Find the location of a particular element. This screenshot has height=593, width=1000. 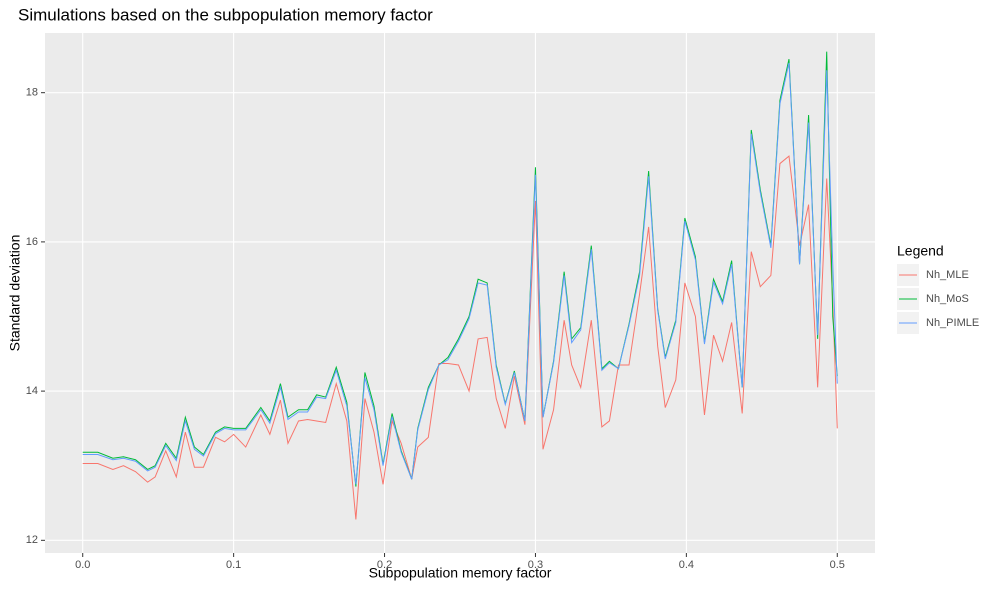

x-tick-label: 0.4 is located at coordinates (686, 565).